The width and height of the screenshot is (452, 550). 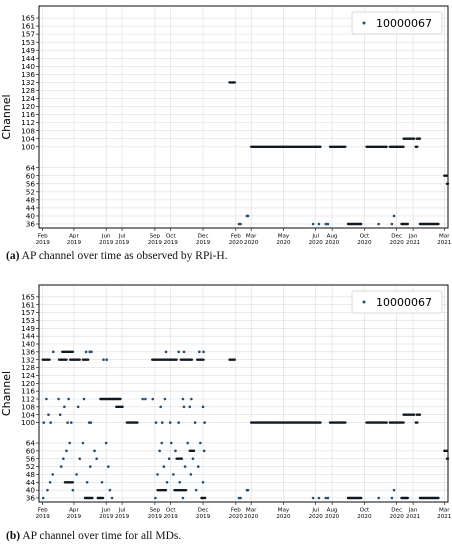 I want to click on y-tick-label: 60, so click(x=31, y=175).